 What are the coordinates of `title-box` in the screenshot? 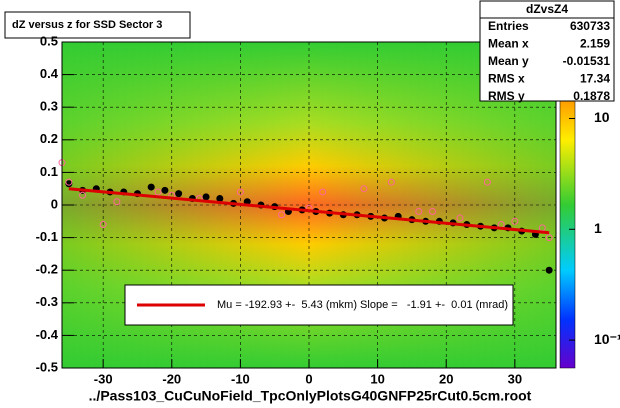 It's located at (97, 25).